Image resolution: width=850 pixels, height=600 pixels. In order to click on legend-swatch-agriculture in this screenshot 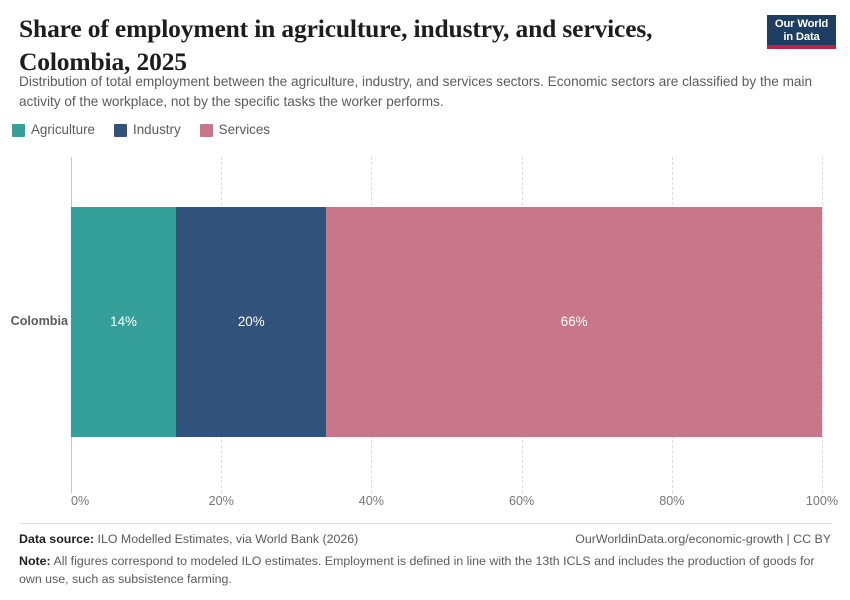, I will do `click(18, 130)`.